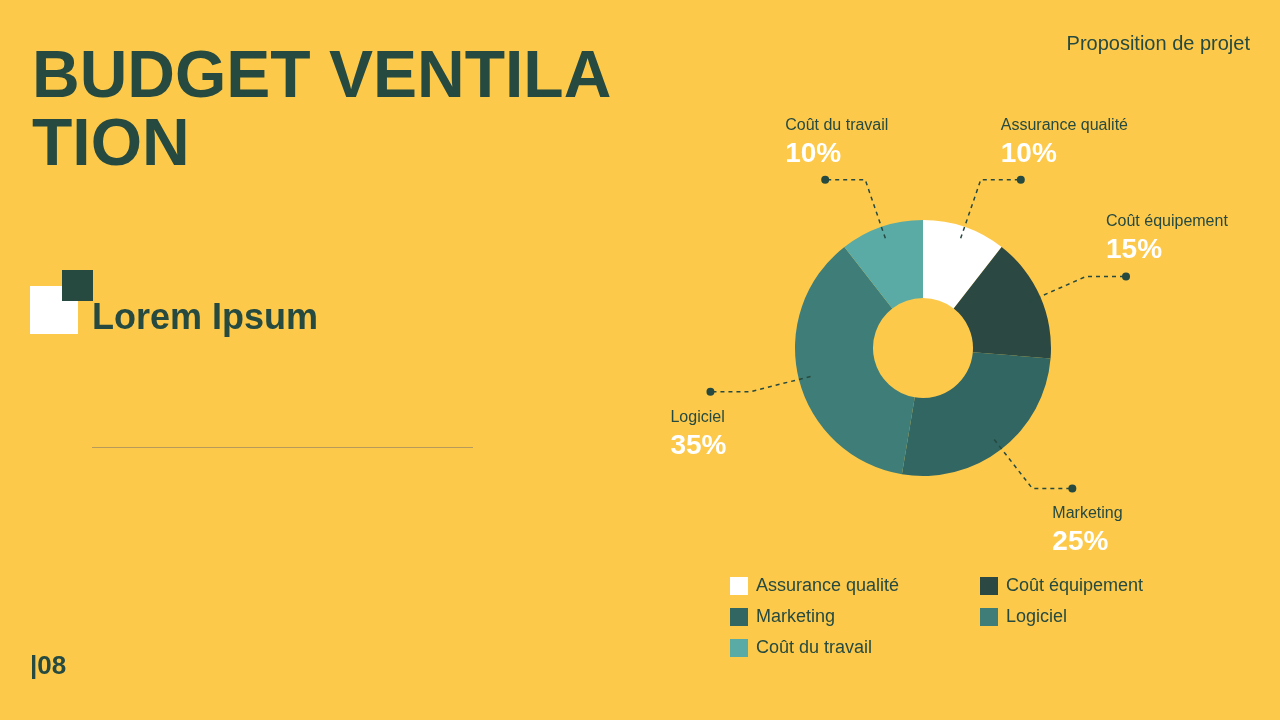 The image size is (1280, 720). I want to click on slice-label: Logiciel, so click(697, 416).